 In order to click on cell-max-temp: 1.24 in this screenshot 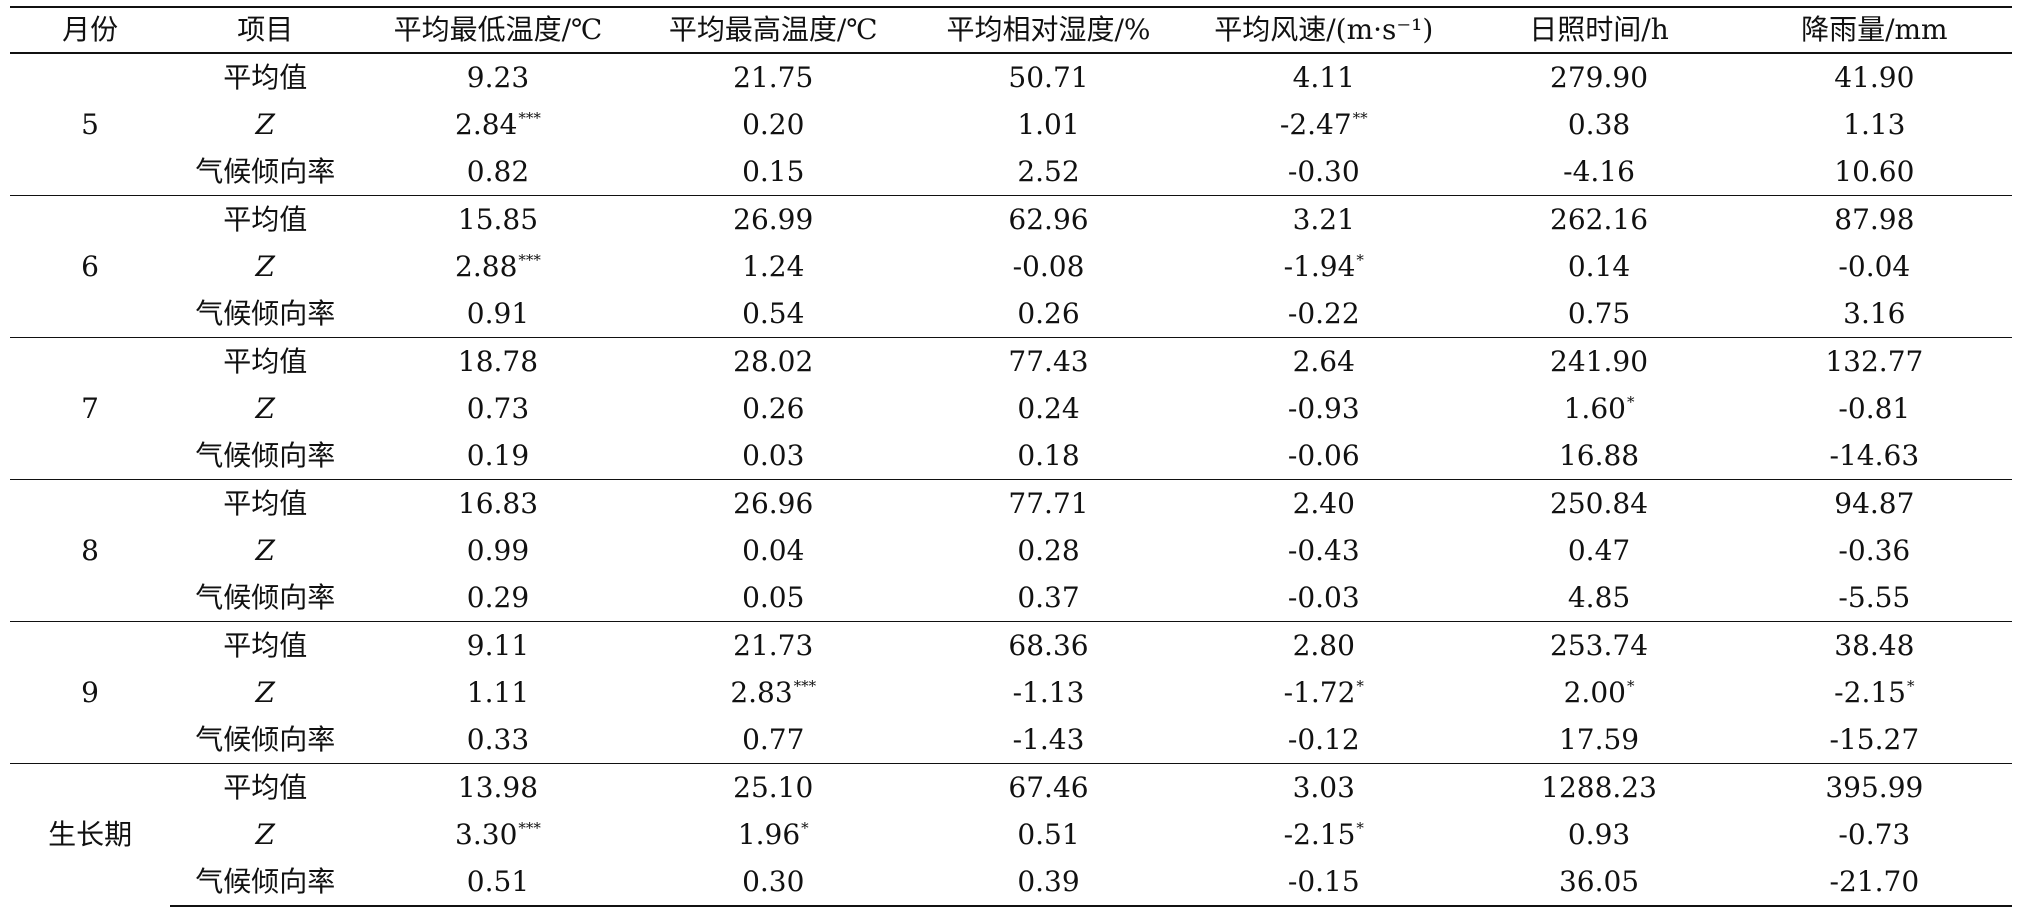, I will do `click(773, 266)`.